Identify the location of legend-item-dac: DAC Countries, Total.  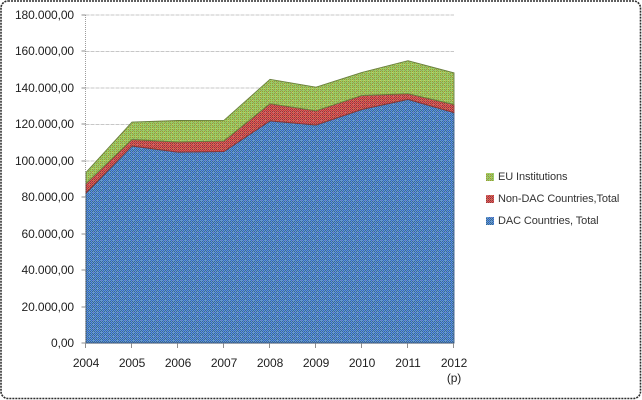
(552, 221).